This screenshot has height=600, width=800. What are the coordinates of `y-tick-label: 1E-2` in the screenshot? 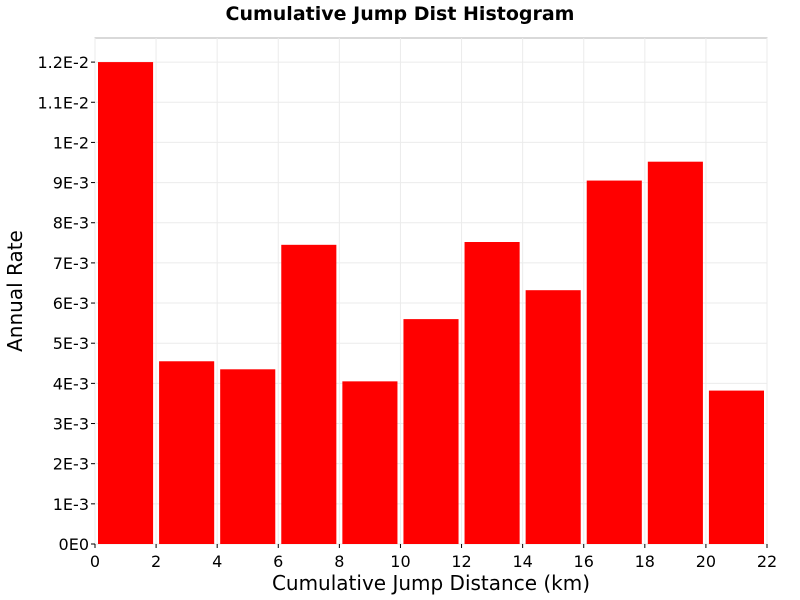 It's located at (71, 142).